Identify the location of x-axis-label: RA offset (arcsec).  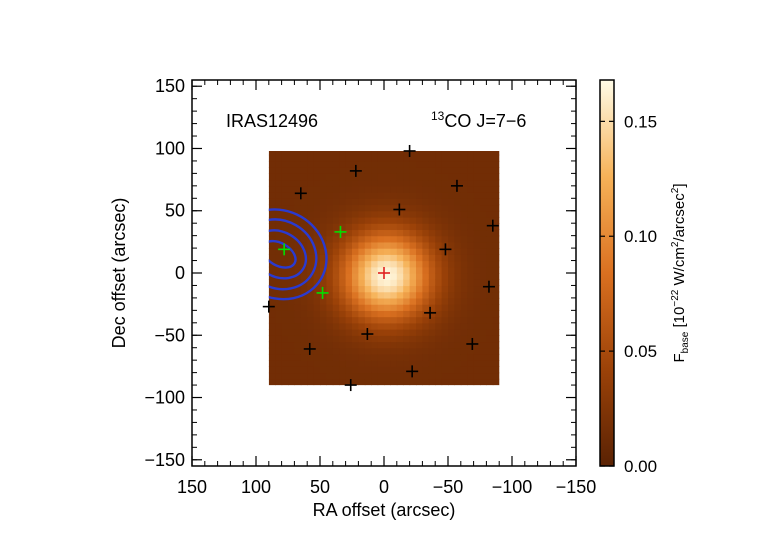
(384, 510).